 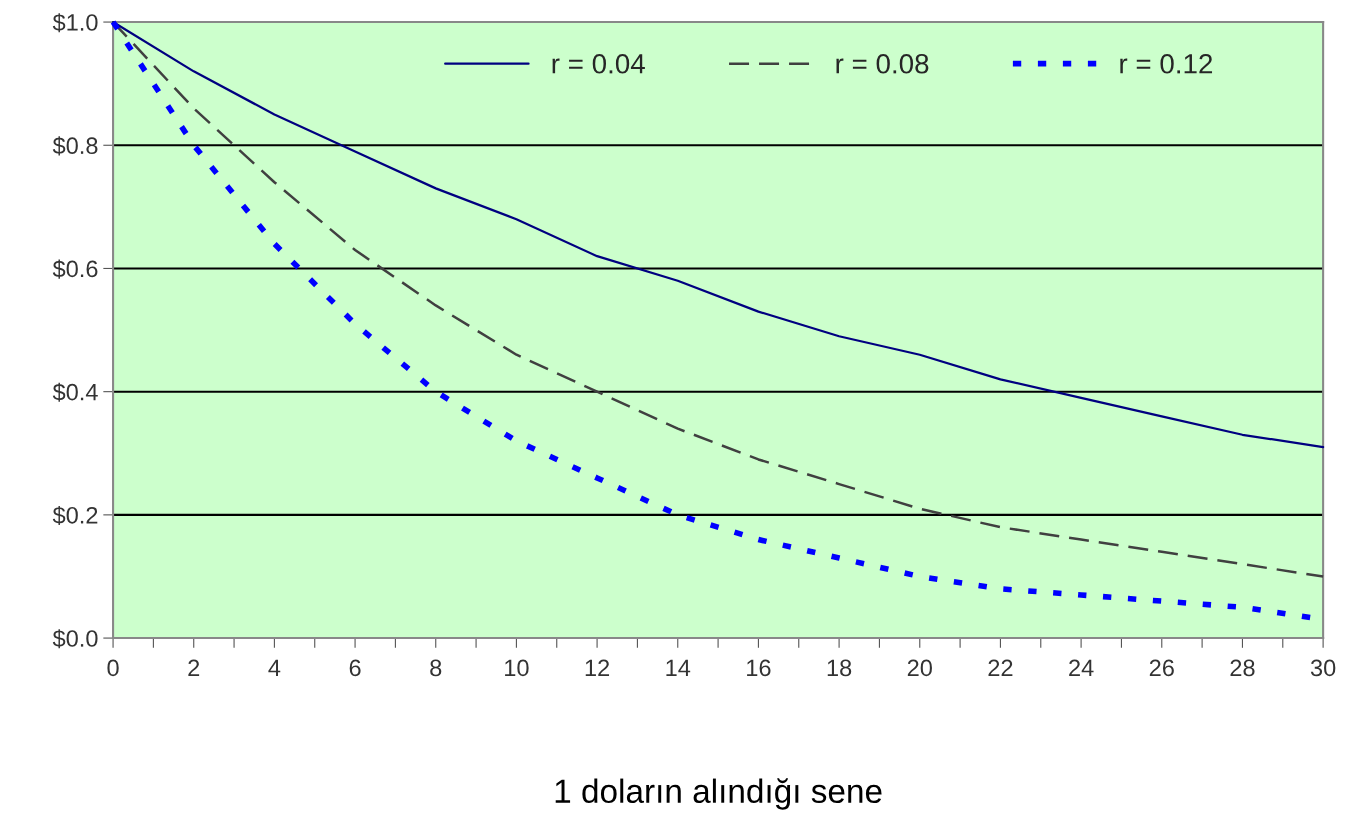 I want to click on x-tick-label: 4, so click(x=274, y=668).